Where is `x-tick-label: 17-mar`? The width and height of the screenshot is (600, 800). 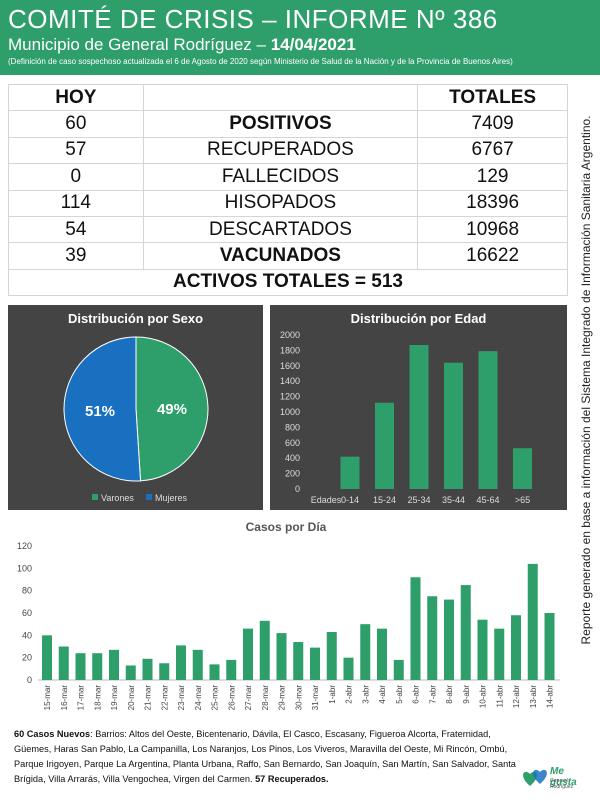 x-tick-label: 17-mar is located at coordinates (81, 698).